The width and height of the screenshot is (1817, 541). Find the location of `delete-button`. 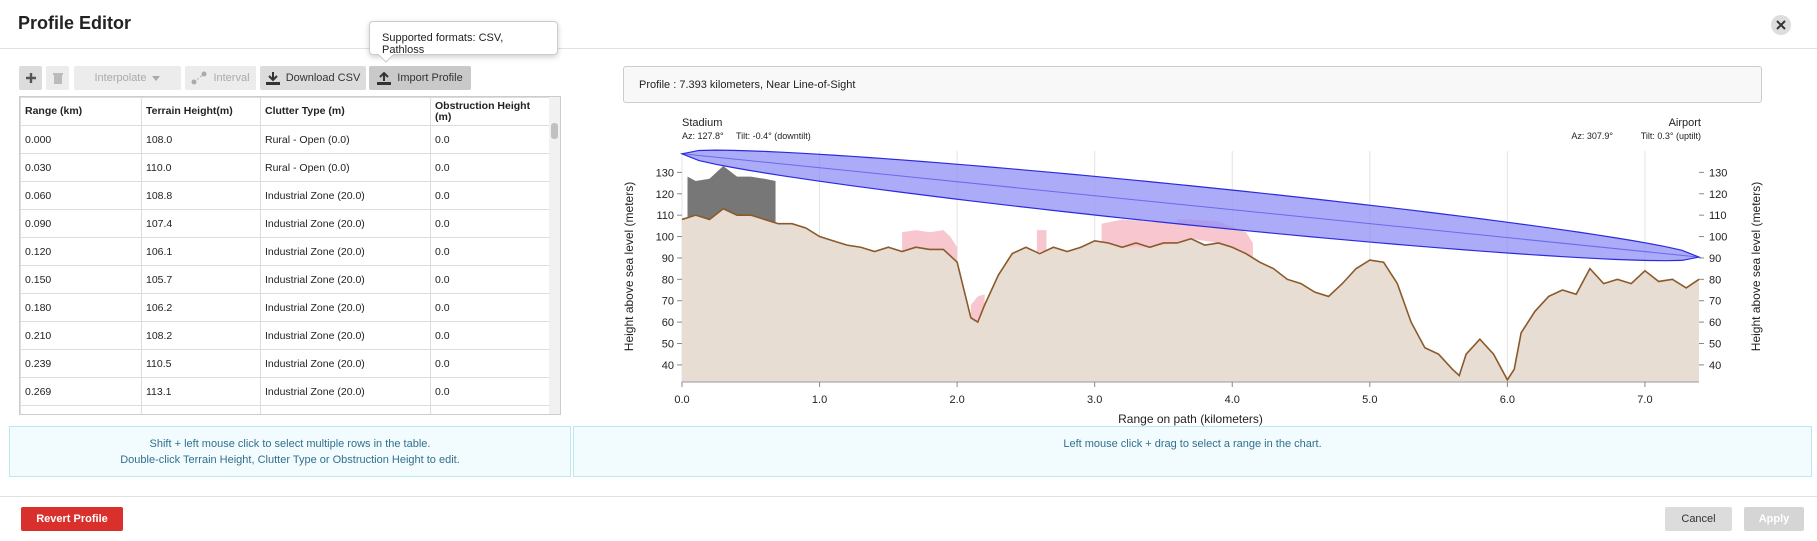

delete-button is located at coordinates (57, 78).